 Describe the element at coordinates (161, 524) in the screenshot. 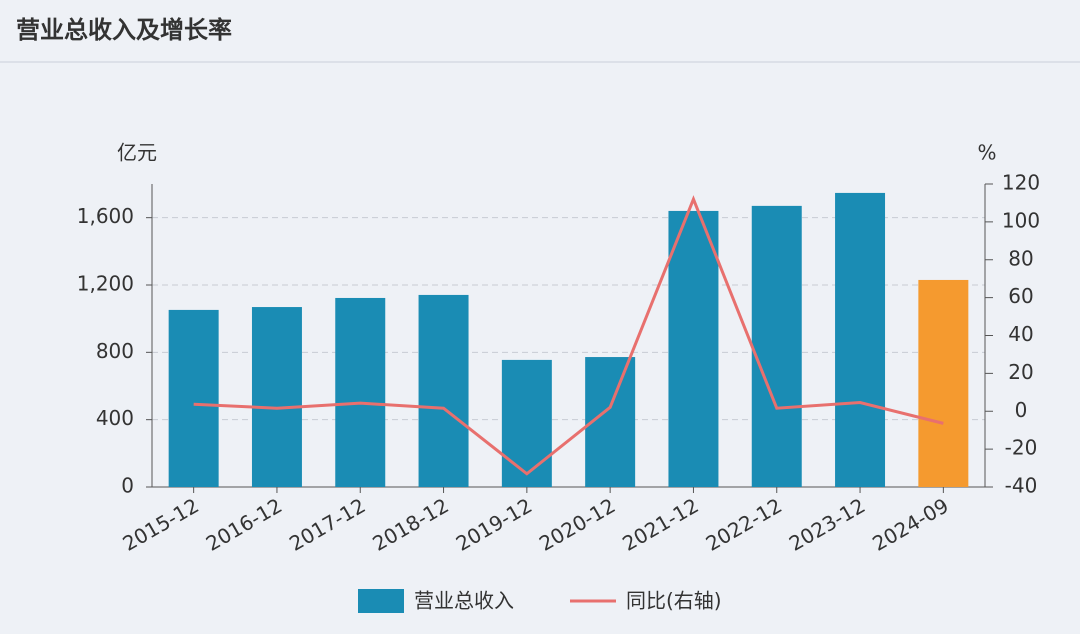

I see `x-tick-label: 2015-12` at that location.